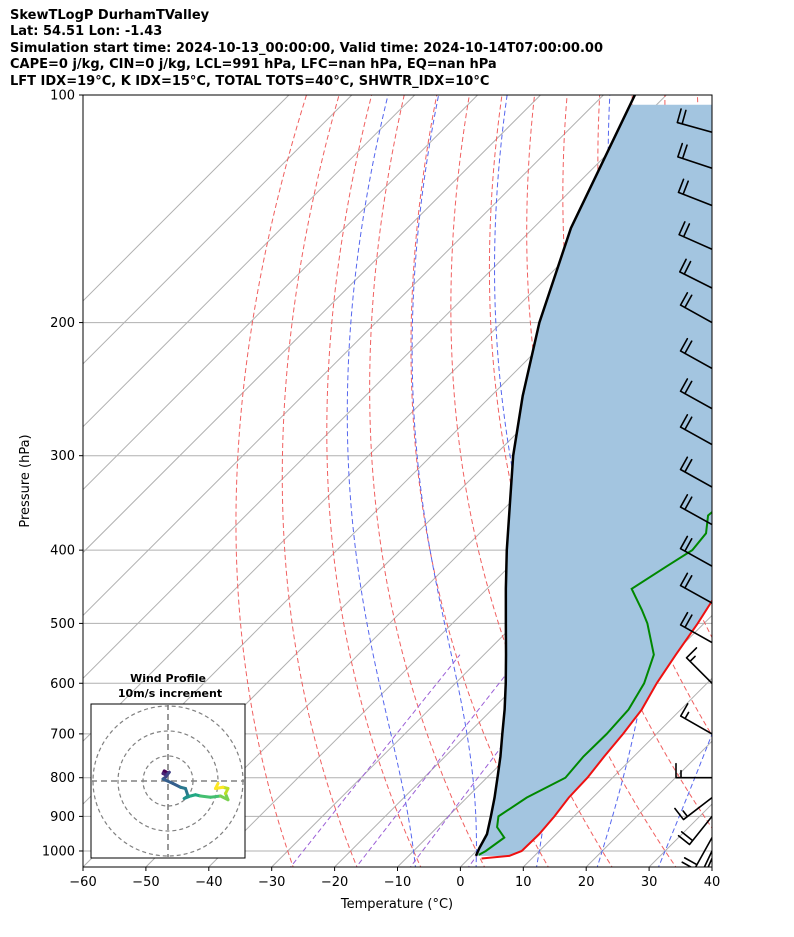 The height and width of the screenshot is (937, 794). Describe the element at coordinates (649, 882) in the screenshot. I see `x-tick-label: 30` at that location.